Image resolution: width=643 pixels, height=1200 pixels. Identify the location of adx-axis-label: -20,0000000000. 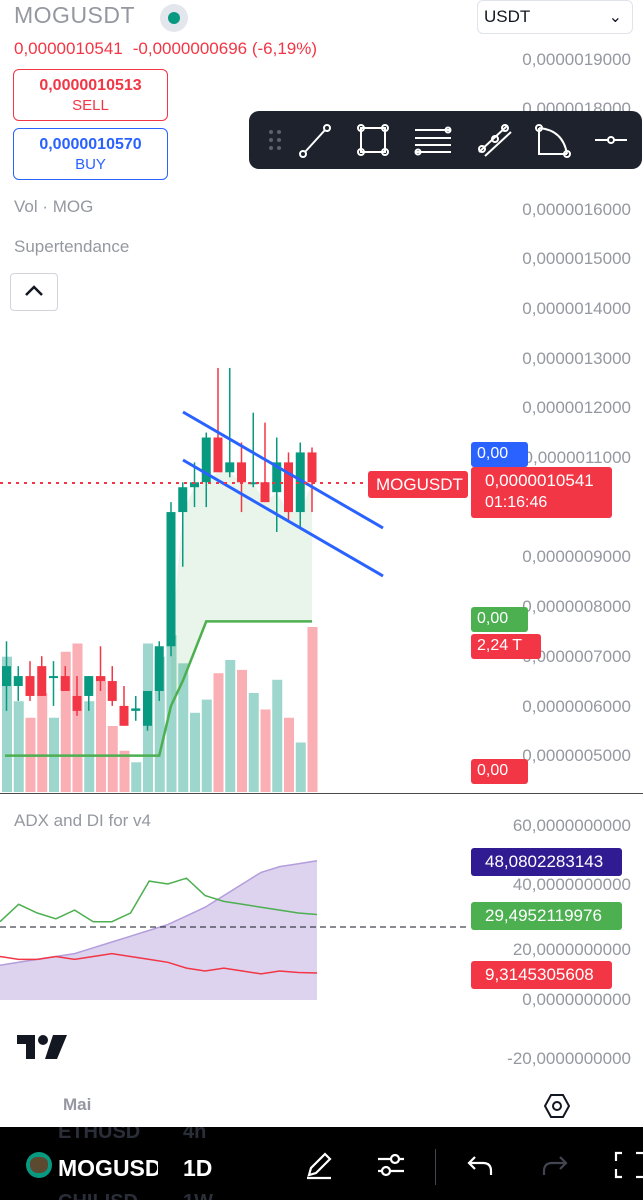
(569, 1058).